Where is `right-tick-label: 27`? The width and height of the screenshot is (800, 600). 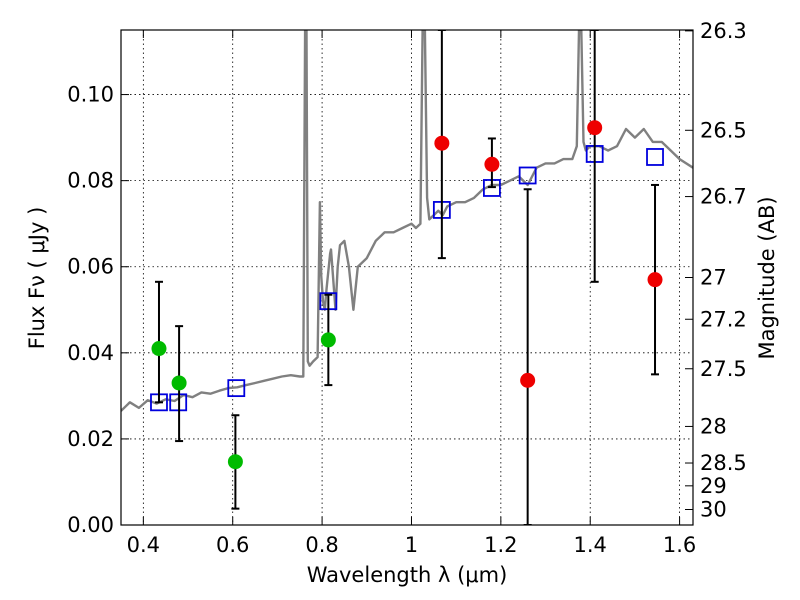 right-tick-label: 27 is located at coordinates (713, 278).